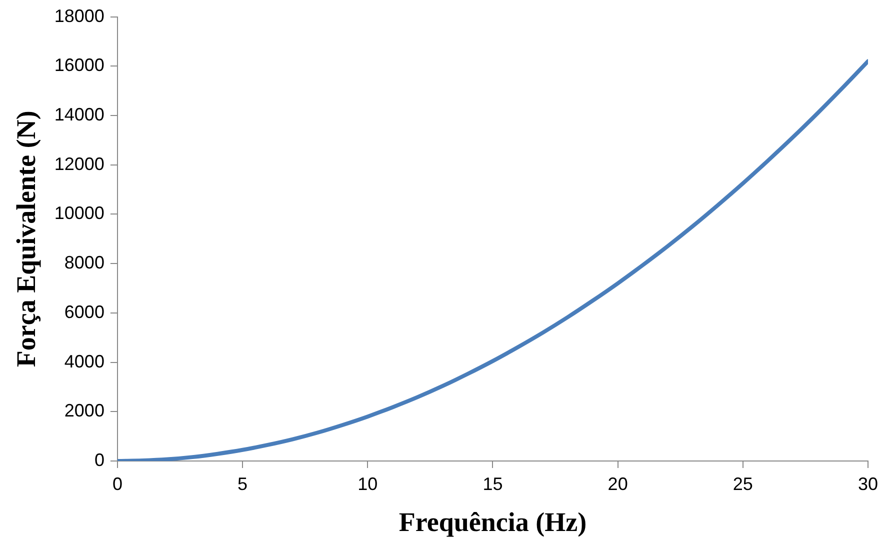 This screenshot has width=886, height=548. What do you see at coordinates (26, 239) in the screenshot?
I see `y-axis-title: Força Equivalente (N)` at bounding box center [26, 239].